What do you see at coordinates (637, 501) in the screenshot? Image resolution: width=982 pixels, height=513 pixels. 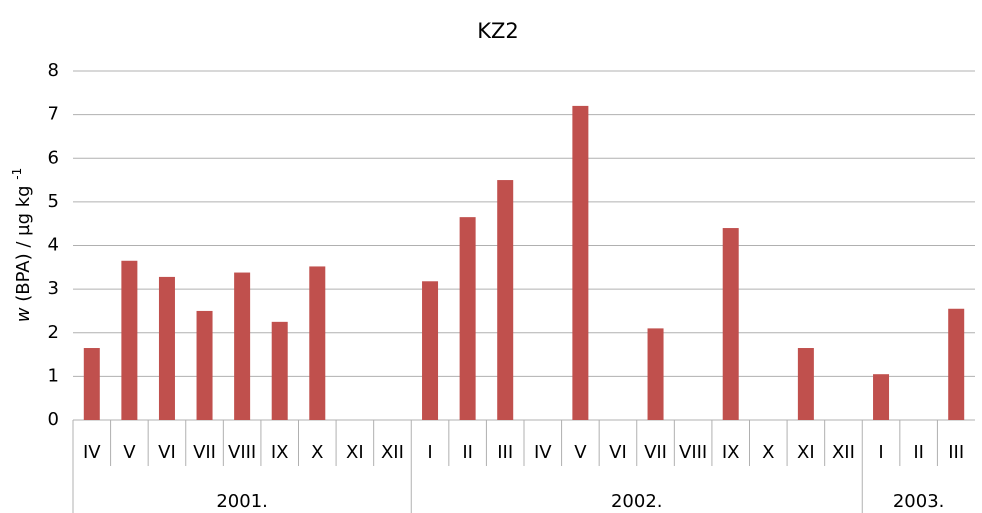 I see `group-label: 2002.` at bounding box center [637, 501].